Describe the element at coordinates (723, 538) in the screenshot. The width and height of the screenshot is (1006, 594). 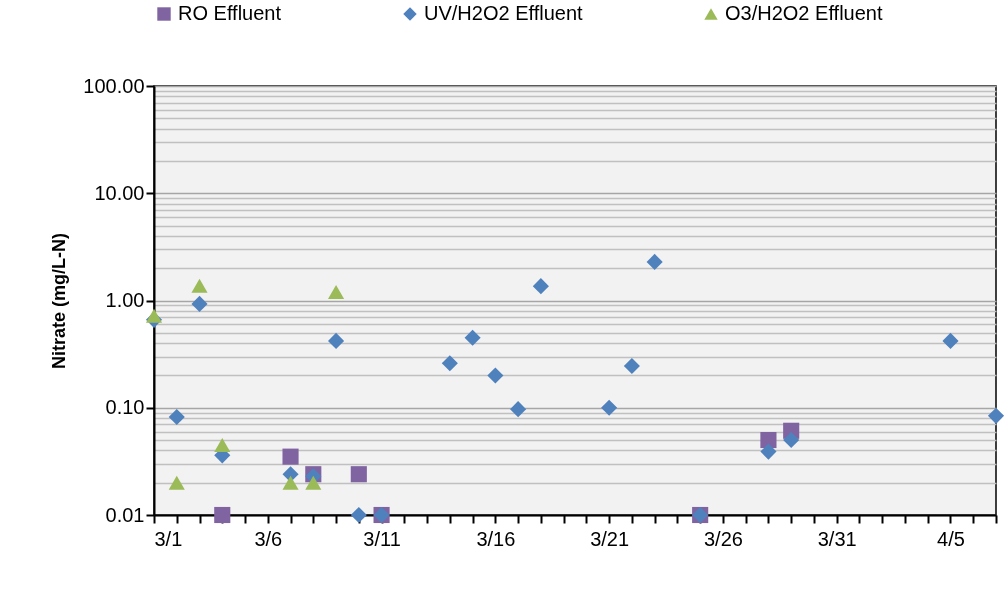
I see `x-tick-label: 3/26` at that location.